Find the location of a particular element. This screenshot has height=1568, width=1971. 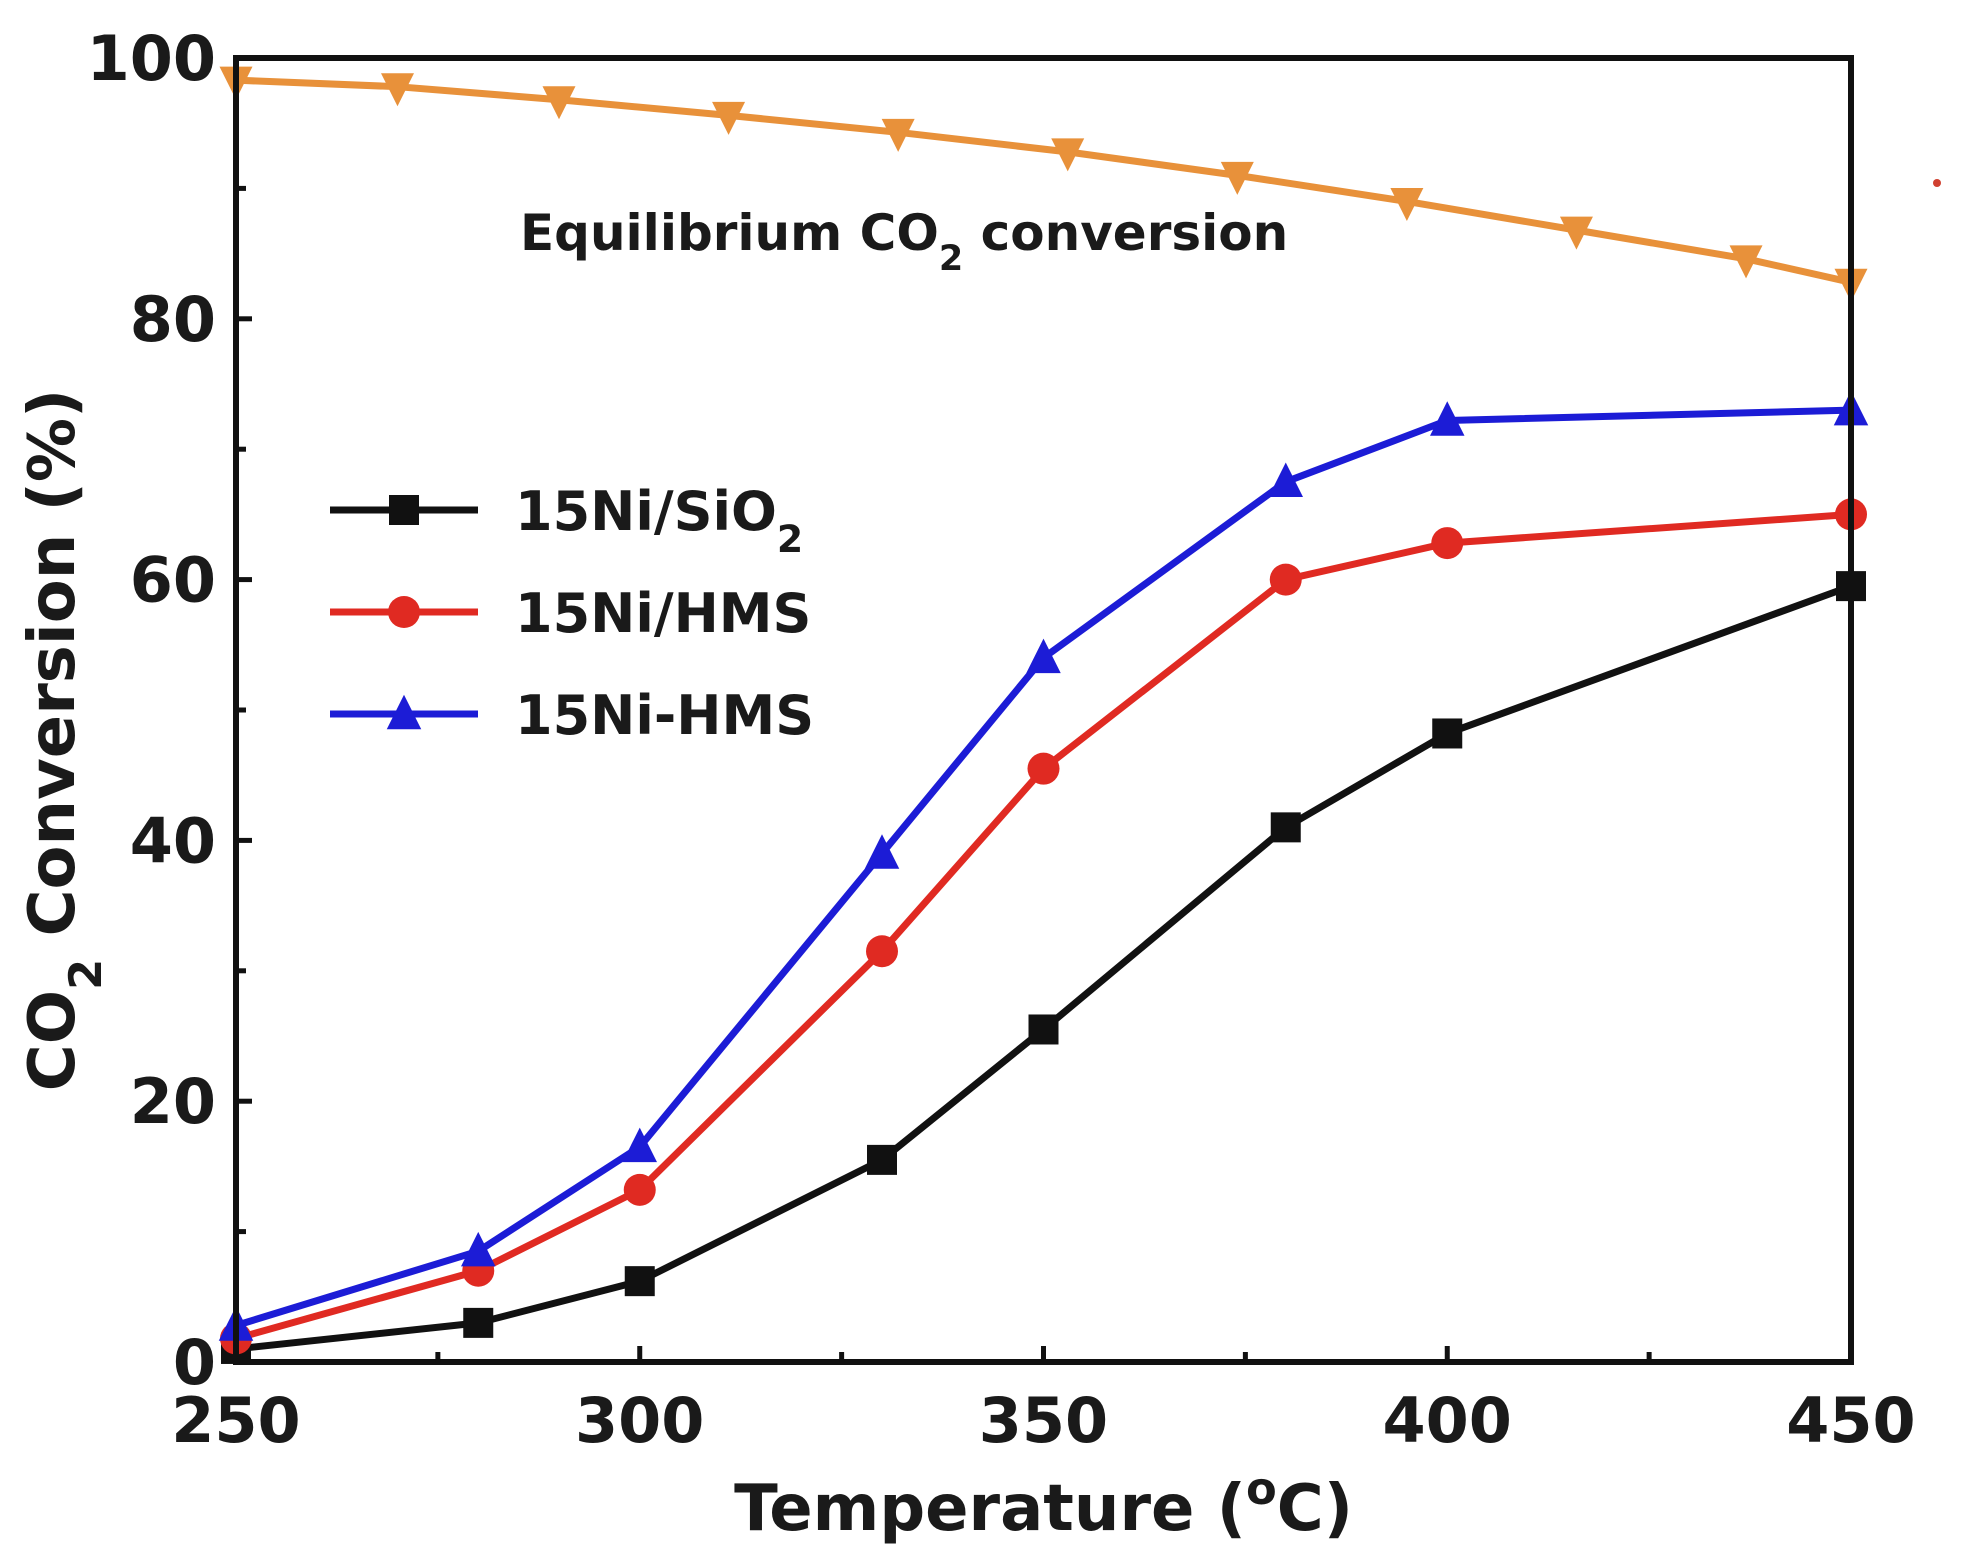

series-equilibrium-co2-conversion is located at coordinates (1043, 184).